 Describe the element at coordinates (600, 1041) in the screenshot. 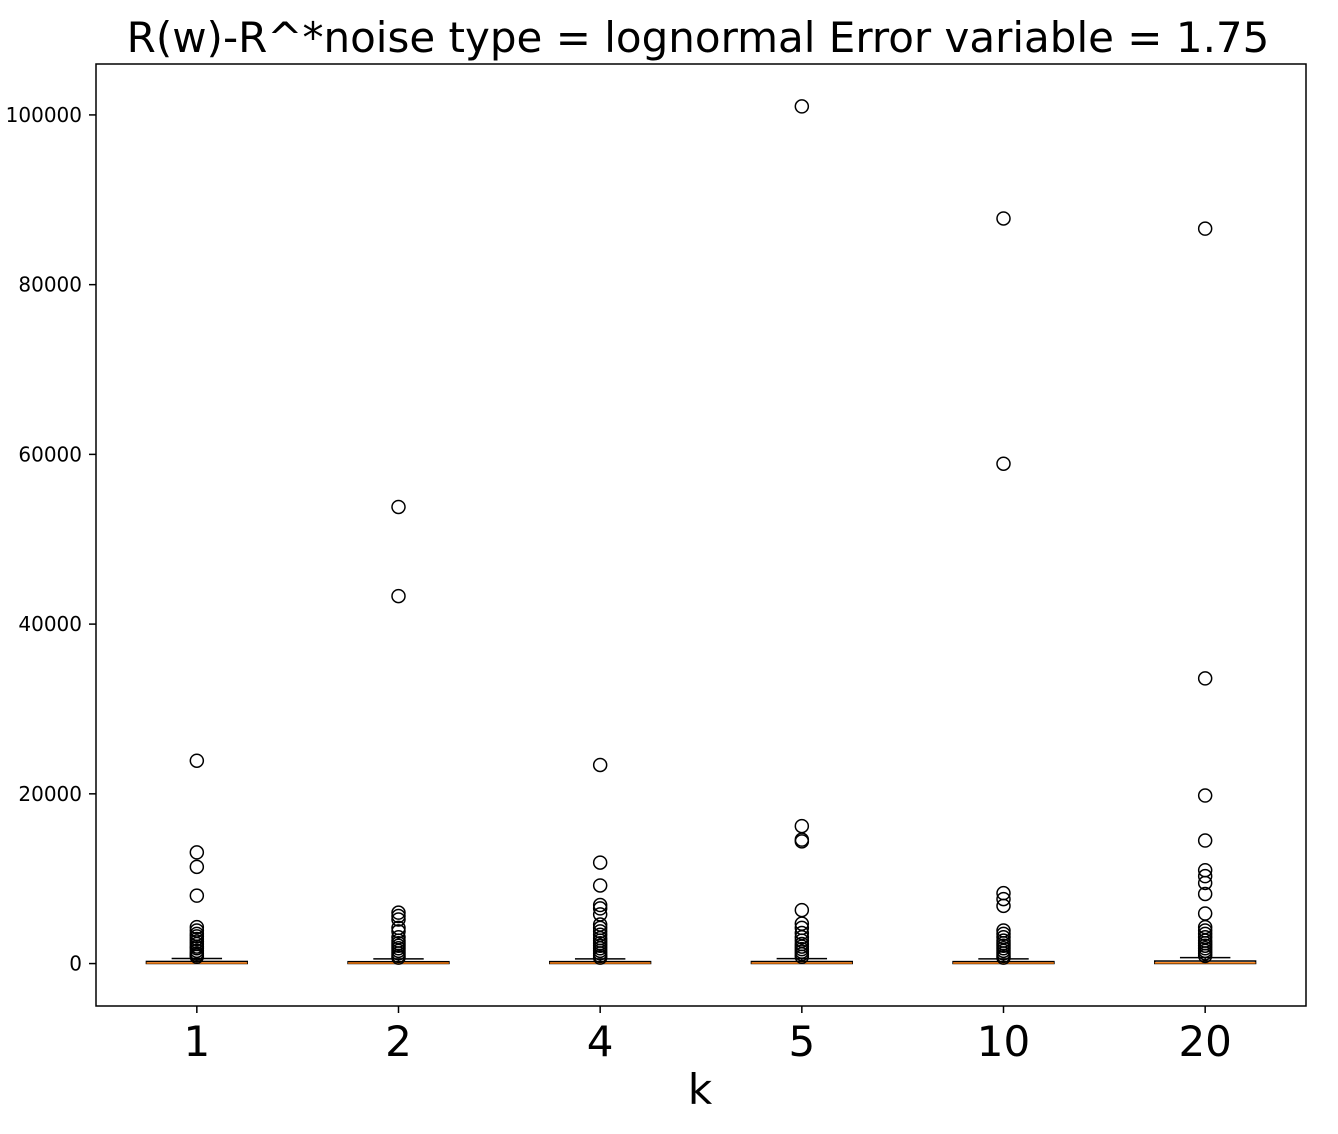

I see `x-tick-label: 4` at that location.